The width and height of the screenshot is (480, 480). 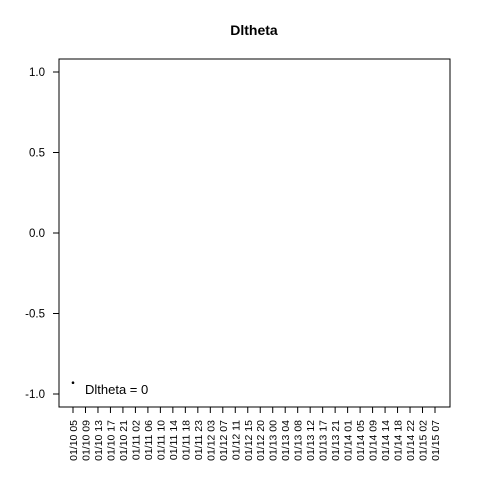 What do you see at coordinates (74, 440) in the screenshot?
I see `x-tick-label: 01/10 05` at bounding box center [74, 440].